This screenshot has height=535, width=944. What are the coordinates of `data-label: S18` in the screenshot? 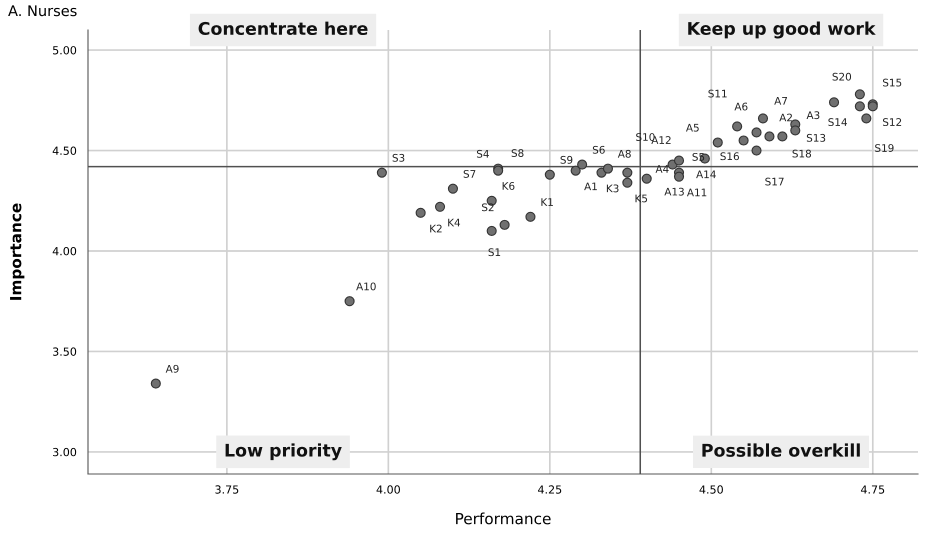 It's located at (802, 154).